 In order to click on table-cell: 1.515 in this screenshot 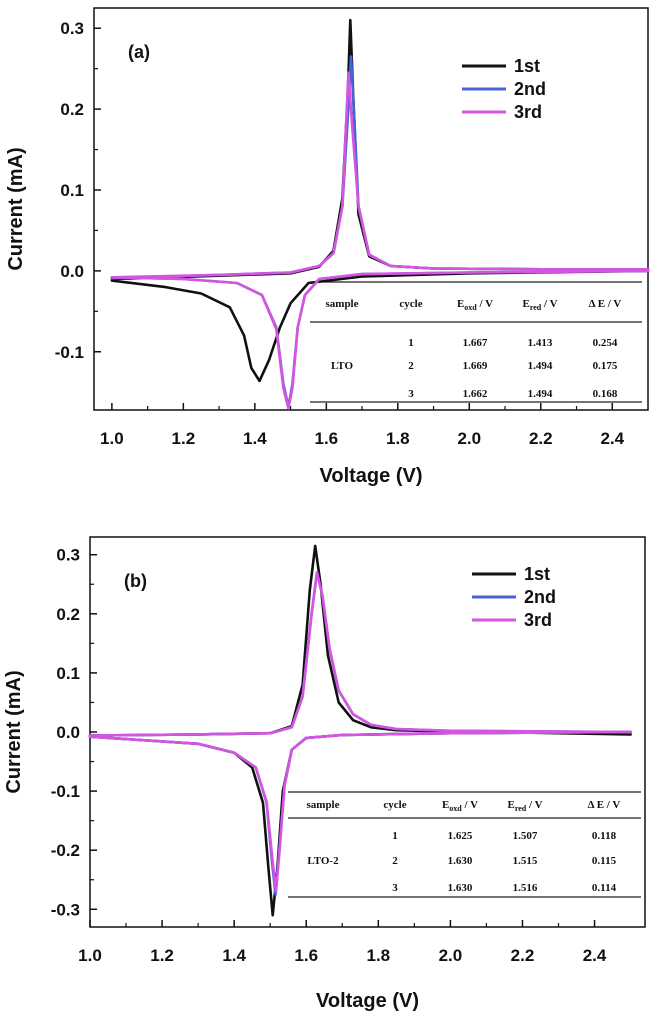, I will do `click(525, 861)`.